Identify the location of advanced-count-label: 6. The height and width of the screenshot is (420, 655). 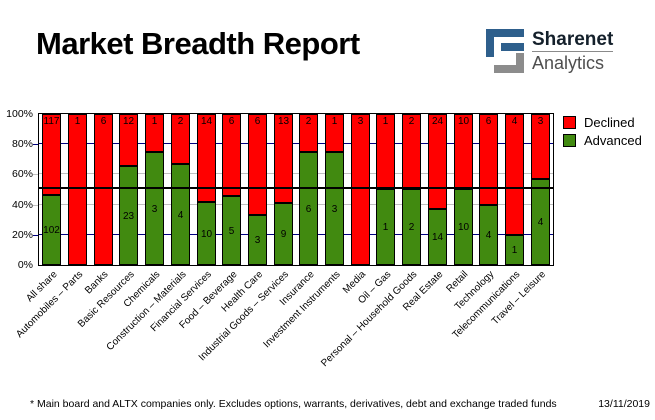
(308, 209).